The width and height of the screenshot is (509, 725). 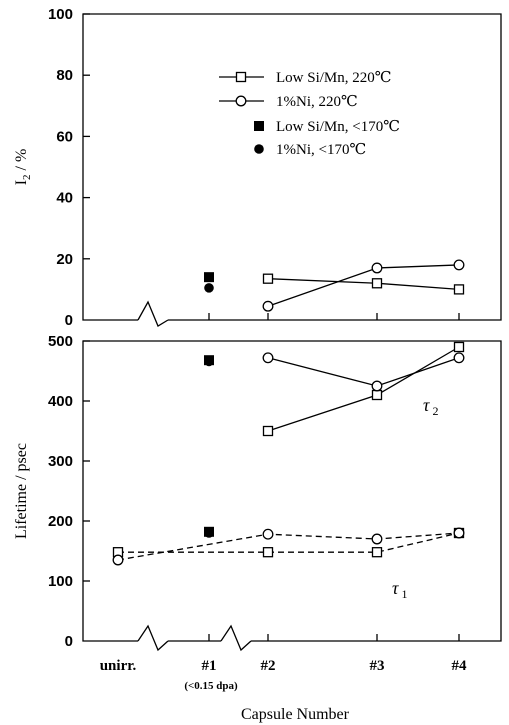 I want to click on x-category-label: unirr., so click(x=118, y=666).